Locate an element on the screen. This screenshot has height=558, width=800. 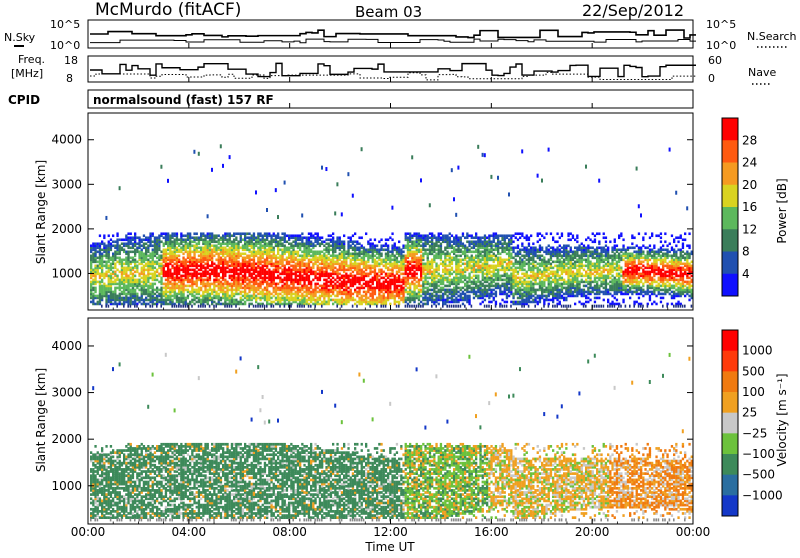
nave-label: Nave is located at coordinates (762, 72).